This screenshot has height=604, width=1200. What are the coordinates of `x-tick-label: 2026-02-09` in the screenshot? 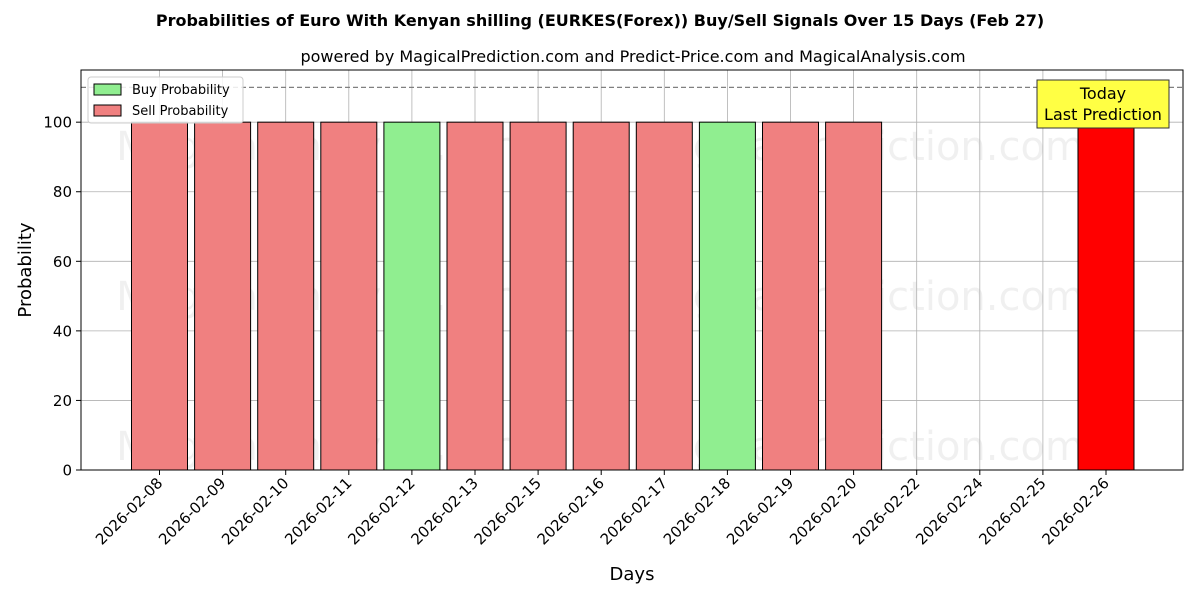 It's located at (192, 511).